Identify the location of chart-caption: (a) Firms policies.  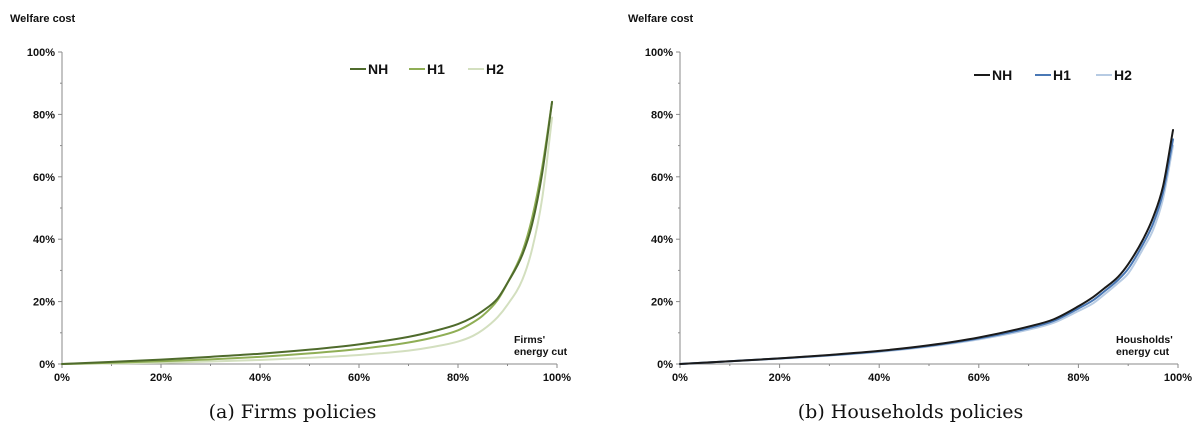
(292, 412).